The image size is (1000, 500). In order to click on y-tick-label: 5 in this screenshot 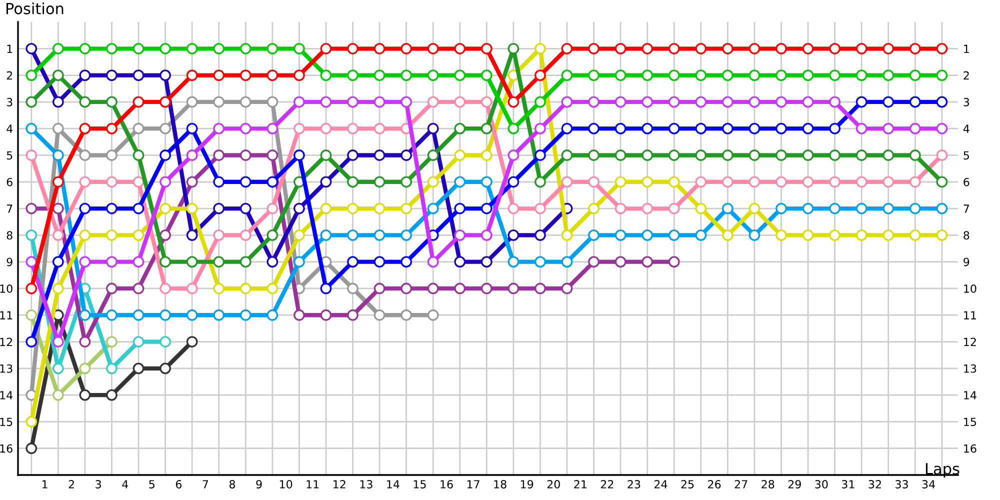, I will do `click(9, 155)`.